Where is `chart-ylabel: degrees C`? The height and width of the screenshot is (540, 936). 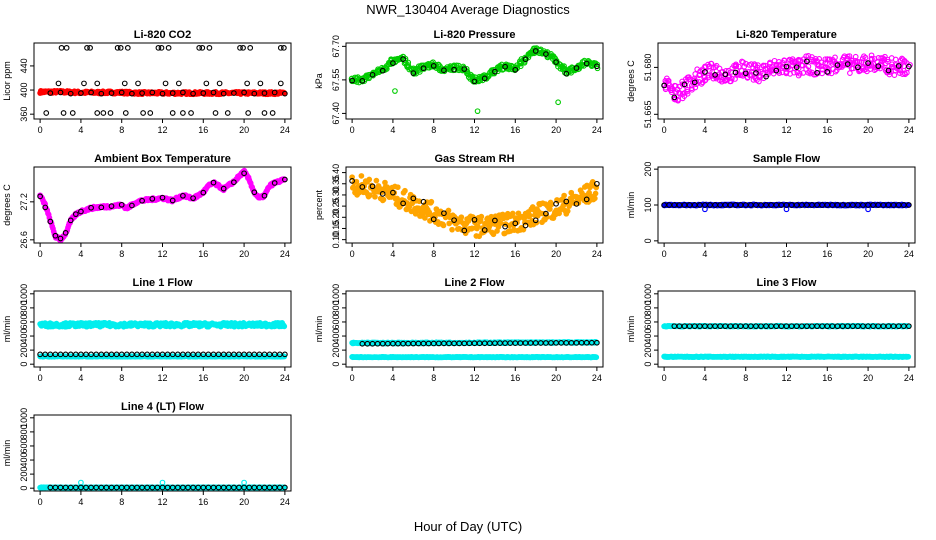
chart-ylabel: degrees C is located at coordinates (7, 205).